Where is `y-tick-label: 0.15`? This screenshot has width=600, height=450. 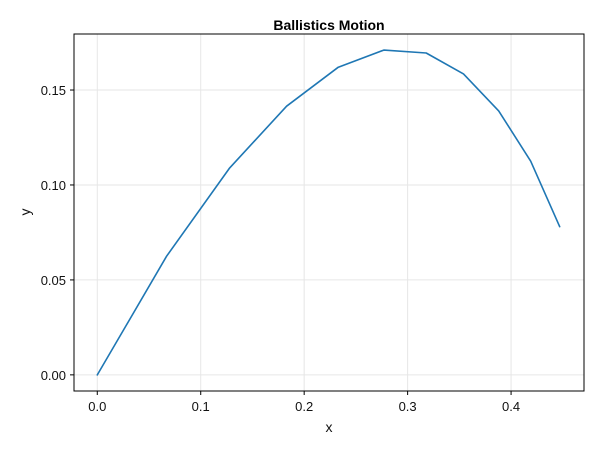
y-tick-label: 0.15 is located at coordinates (53, 90).